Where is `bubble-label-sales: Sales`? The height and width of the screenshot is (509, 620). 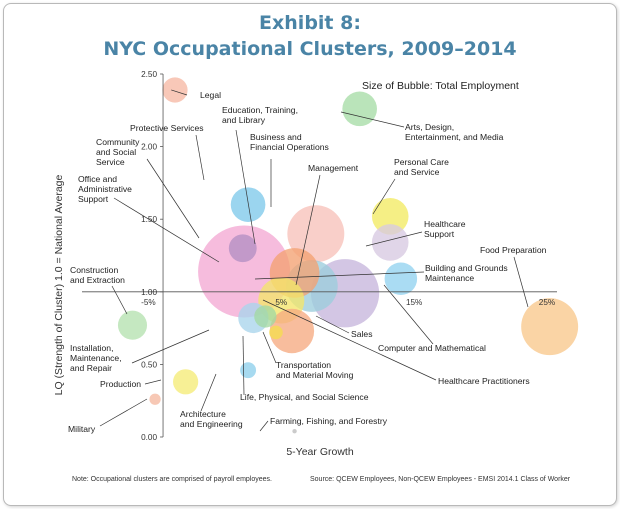
bubble-label-sales: Sales is located at coordinates (362, 334).